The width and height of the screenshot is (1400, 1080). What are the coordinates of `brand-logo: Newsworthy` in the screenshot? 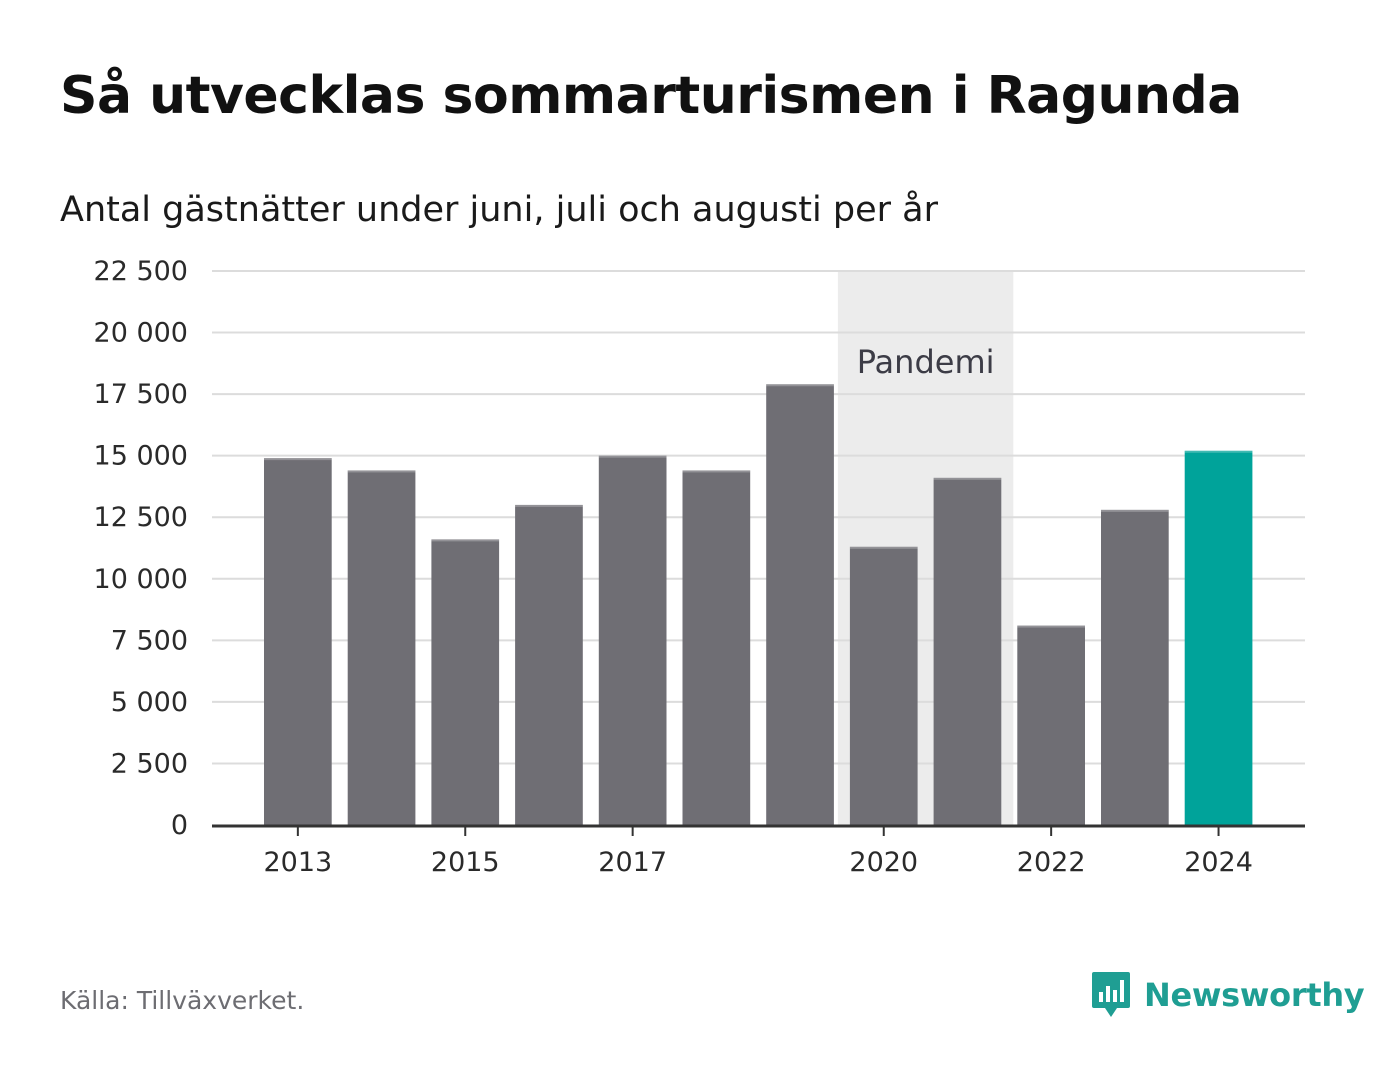 It's located at (1227, 995).